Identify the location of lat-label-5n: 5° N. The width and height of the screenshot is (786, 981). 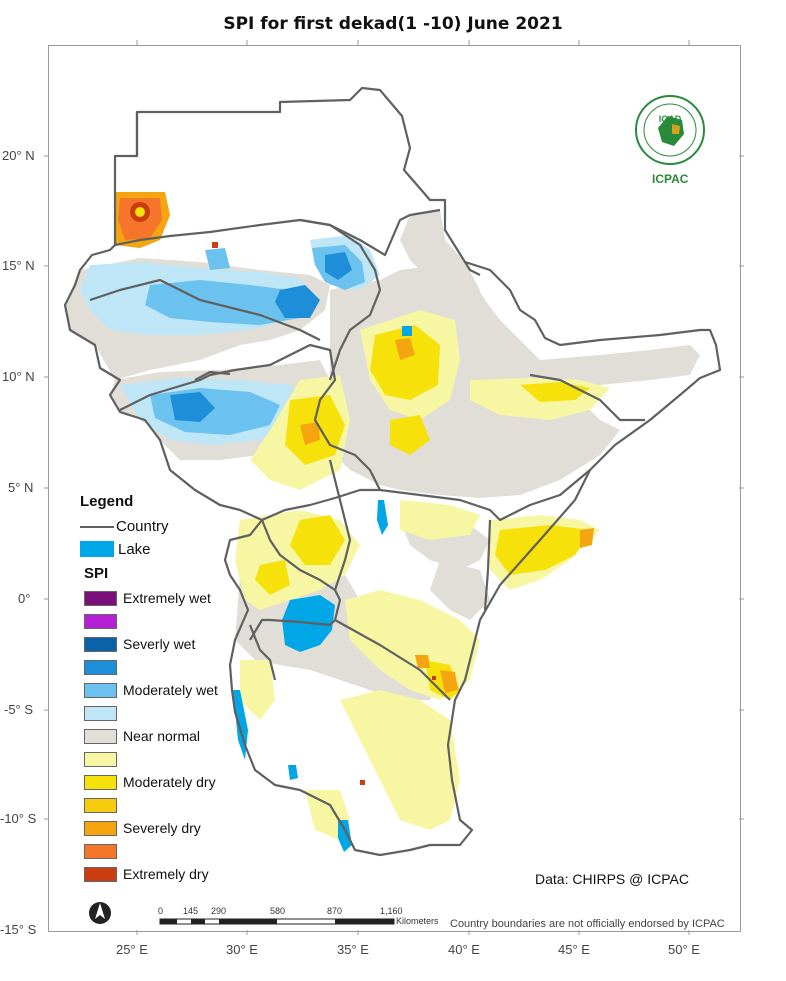
(21, 487).